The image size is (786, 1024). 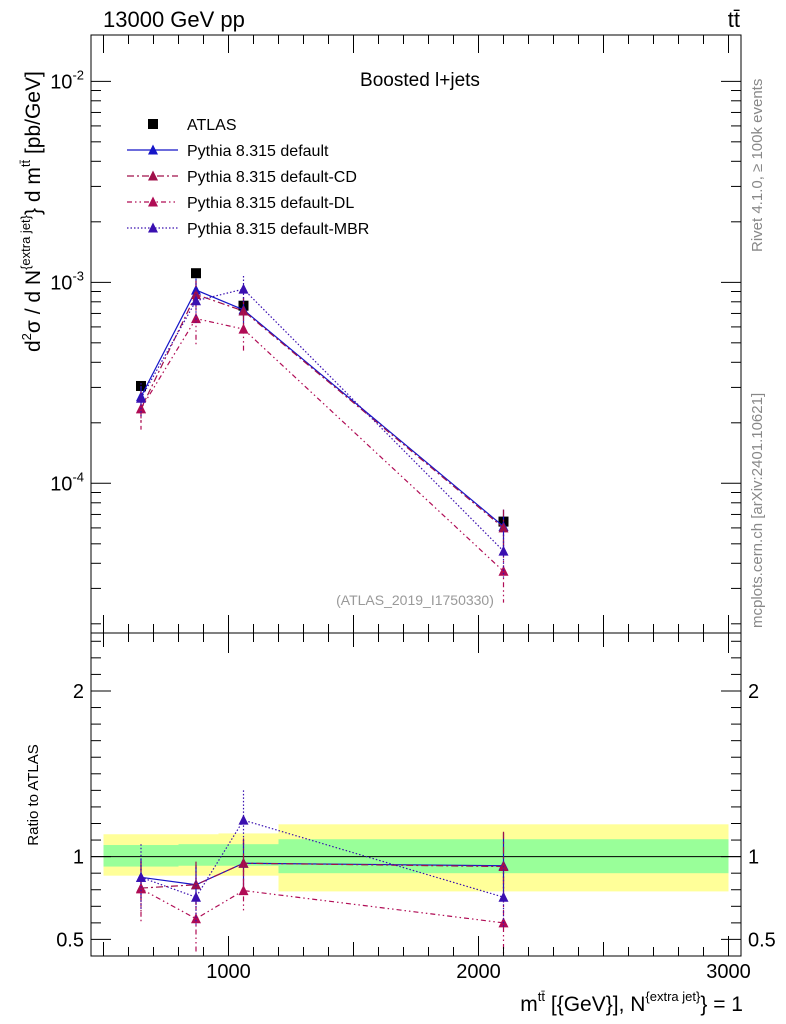 What do you see at coordinates (174, 19) in the screenshot?
I see `process-label: 13000 GeV pp` at bounding box center [174, 19].